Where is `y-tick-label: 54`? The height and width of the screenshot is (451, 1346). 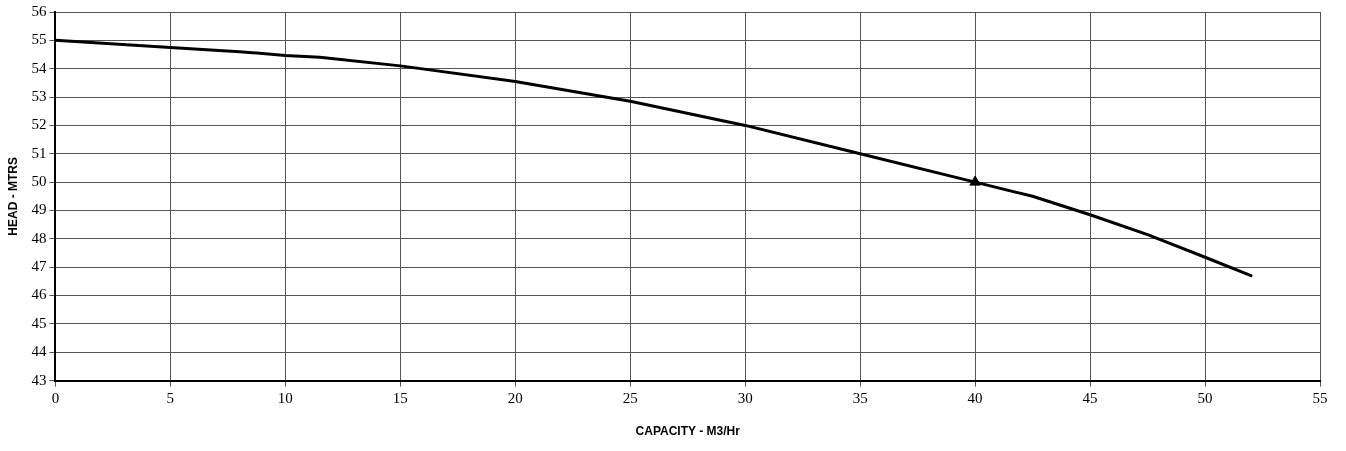
y-tick-label: 54 is located at coordinates (39, 67).